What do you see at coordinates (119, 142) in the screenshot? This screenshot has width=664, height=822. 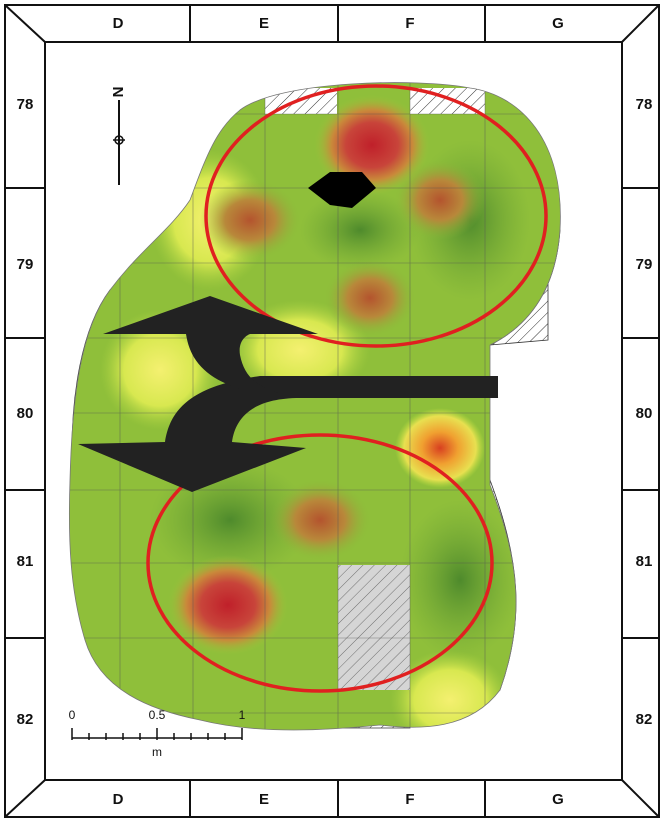 I see `north-arrow` at bounding box center [119, 142].